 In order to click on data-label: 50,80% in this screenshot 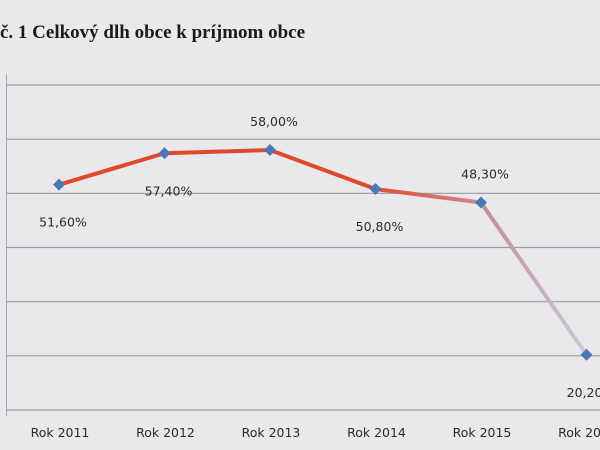, I will do `click(380, 226)`.